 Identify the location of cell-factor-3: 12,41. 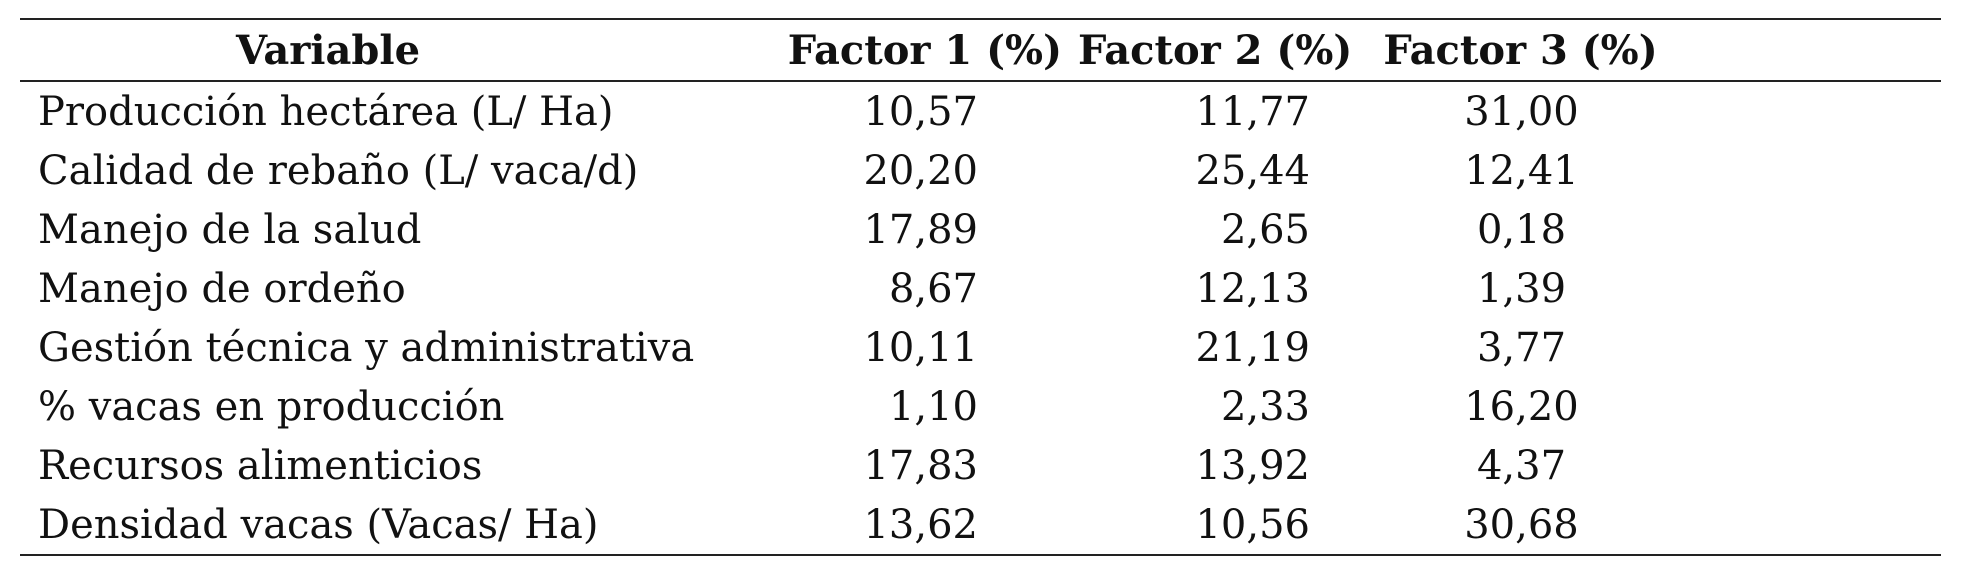
(1521, 170).